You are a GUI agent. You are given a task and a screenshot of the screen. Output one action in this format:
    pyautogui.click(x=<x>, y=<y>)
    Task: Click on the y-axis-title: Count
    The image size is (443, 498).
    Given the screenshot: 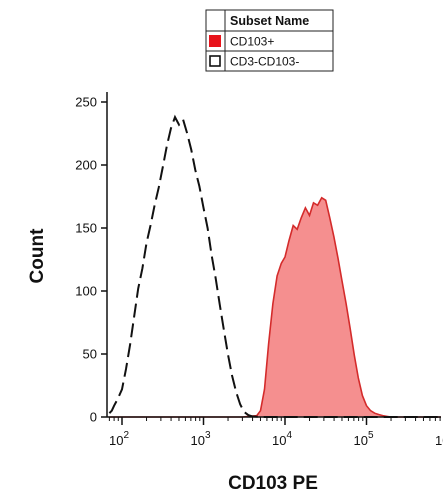 What is the action you would take?
    pyautogui.click(x=37, y=256)
    